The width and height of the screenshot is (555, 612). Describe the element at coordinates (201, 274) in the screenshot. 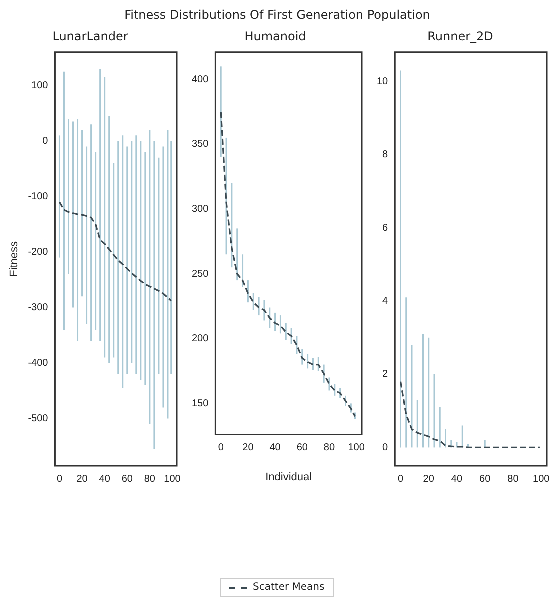

I see `y-tick-label: 250` at that location.